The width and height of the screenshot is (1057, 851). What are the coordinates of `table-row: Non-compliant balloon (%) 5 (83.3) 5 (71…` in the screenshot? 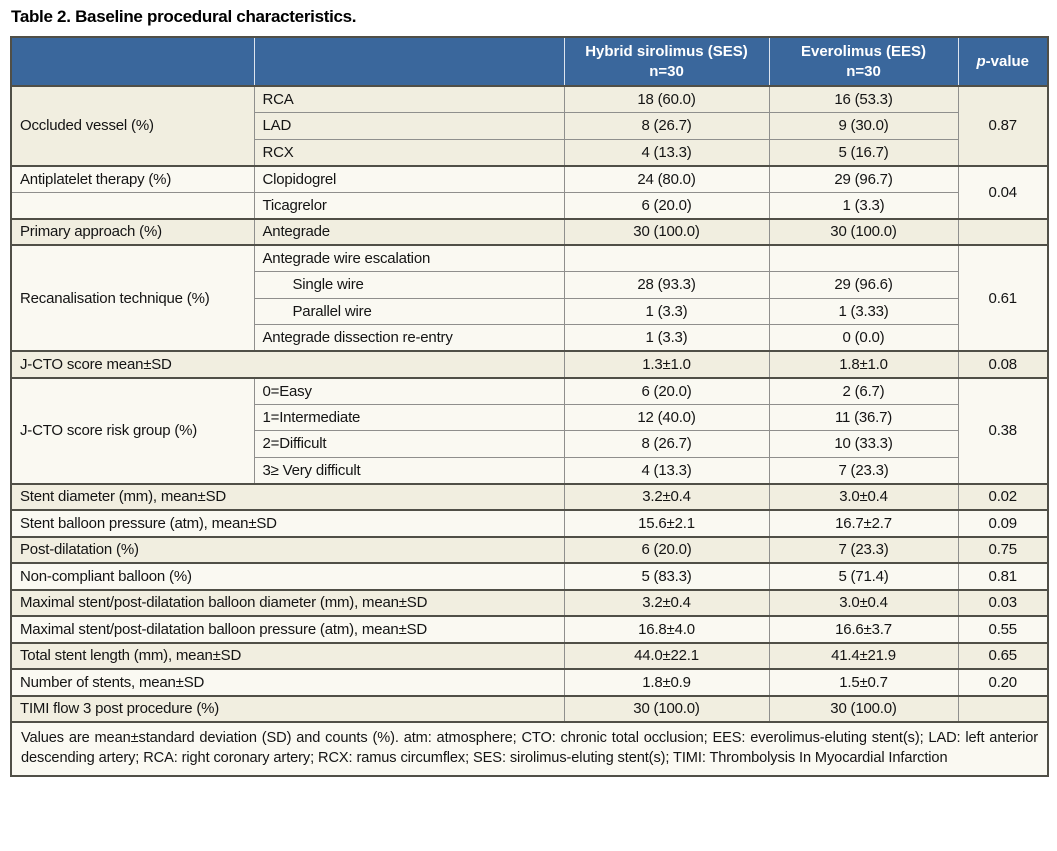 It's located at (529, 576).